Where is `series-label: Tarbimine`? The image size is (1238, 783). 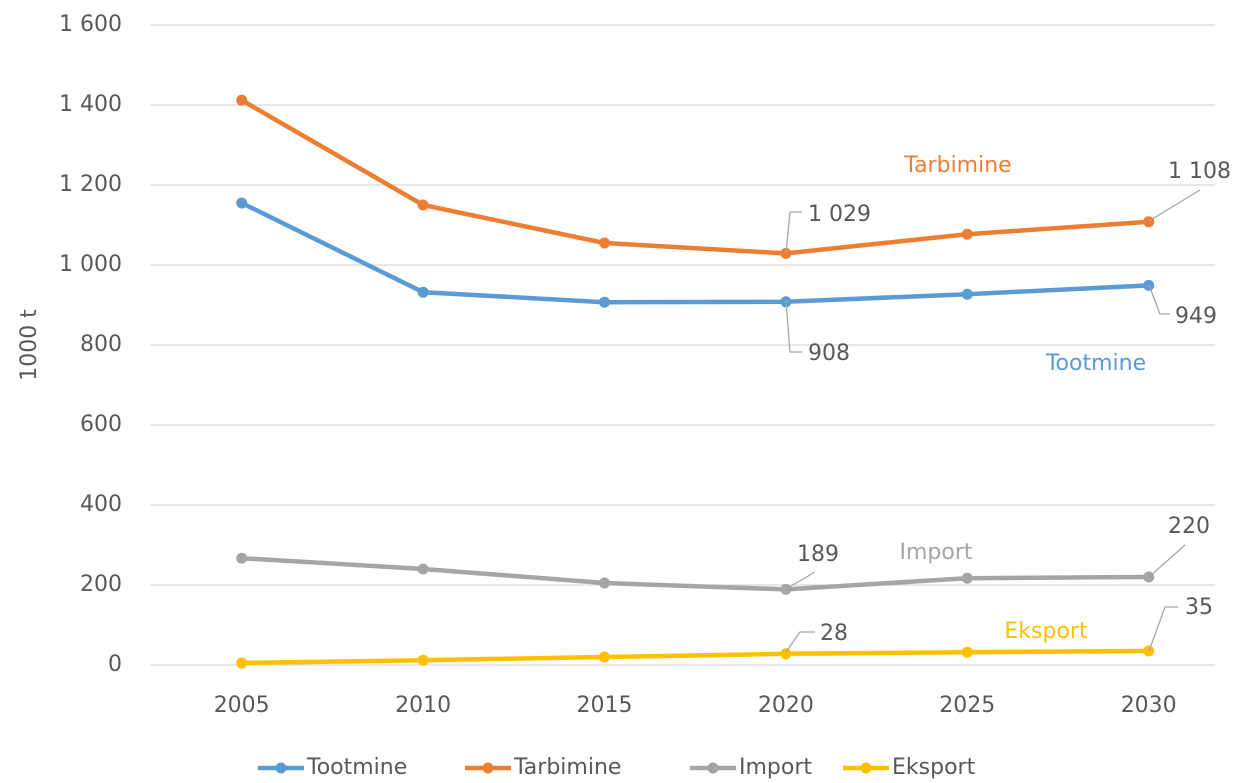 series-label: Tarbimine is located at coordinates (957, 165).